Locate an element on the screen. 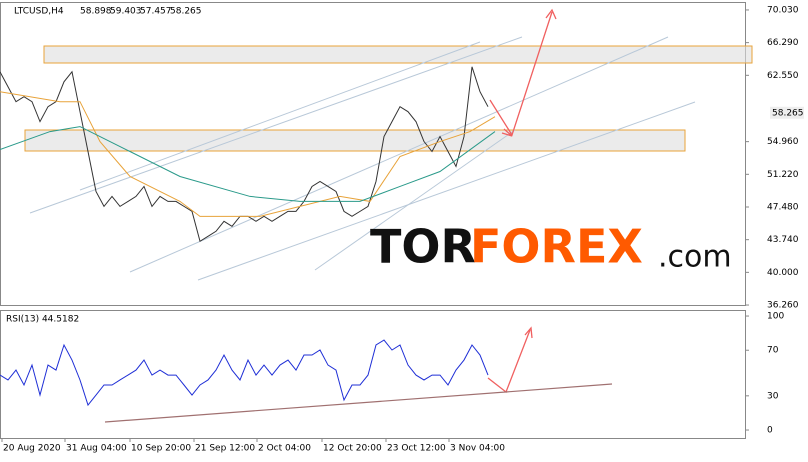 This screenshot has height=462, width=808. last-price-box is located at coordinates (787, 112).